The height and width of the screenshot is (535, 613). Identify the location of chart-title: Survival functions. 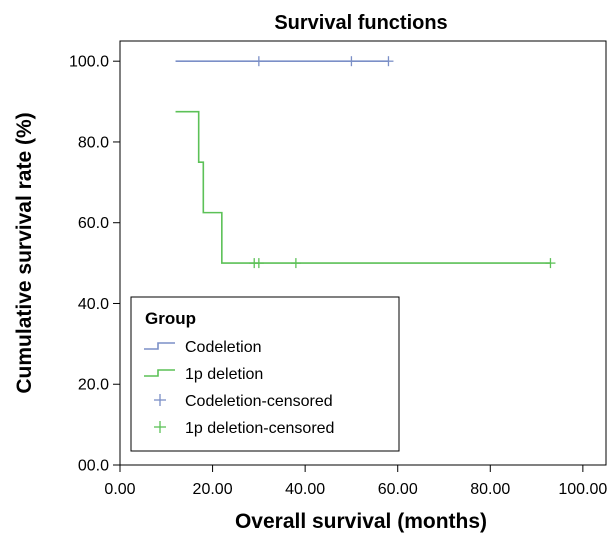
(360, 23).